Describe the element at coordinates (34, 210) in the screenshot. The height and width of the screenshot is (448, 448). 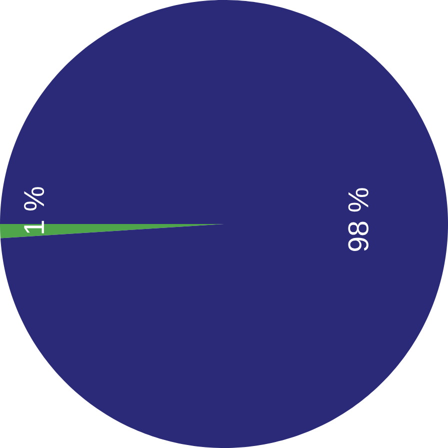
I see `data-label: 1 %` at that location.